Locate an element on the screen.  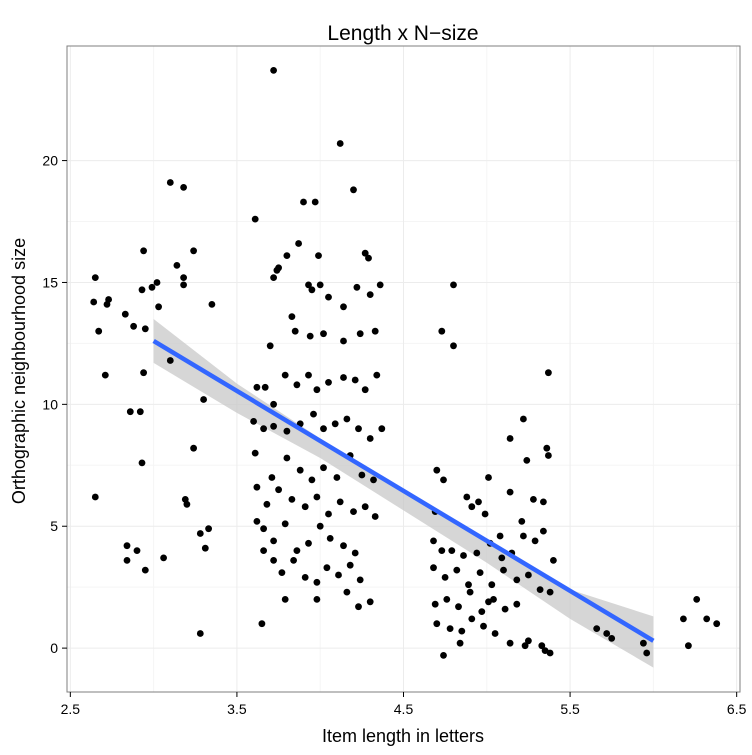
x-tick-label: 2.5 is located at coordinates (71, 709).